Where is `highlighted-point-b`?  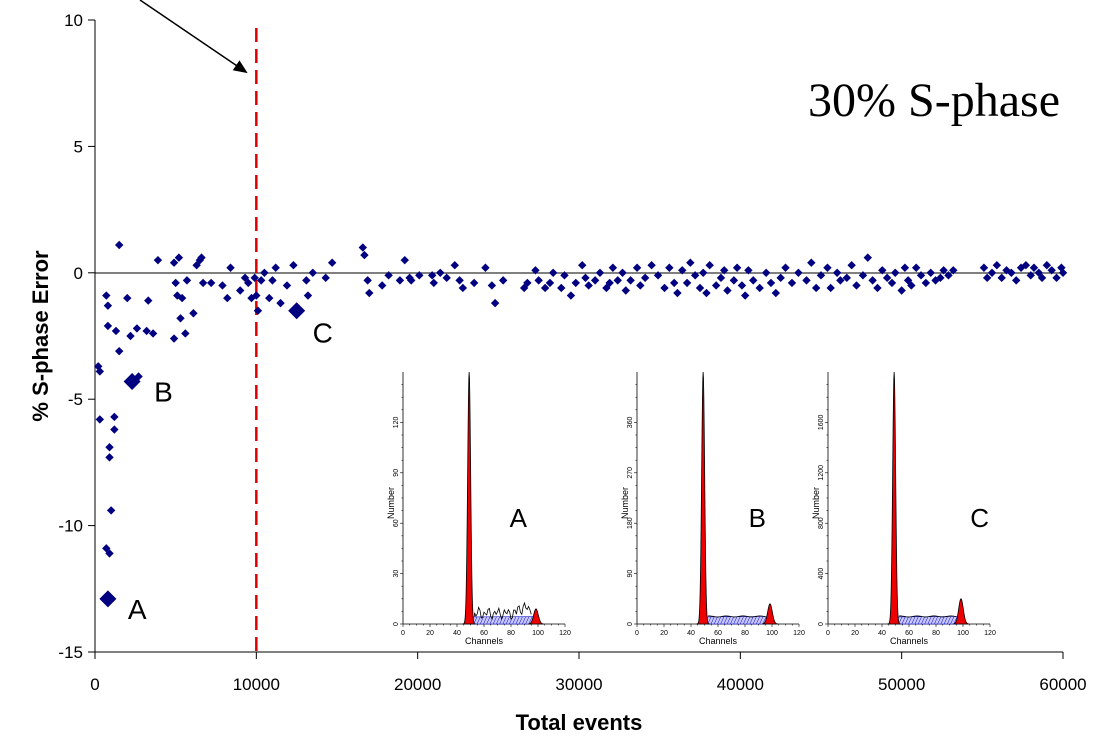 highlighted-point-b is located at coordinates (132, 382).